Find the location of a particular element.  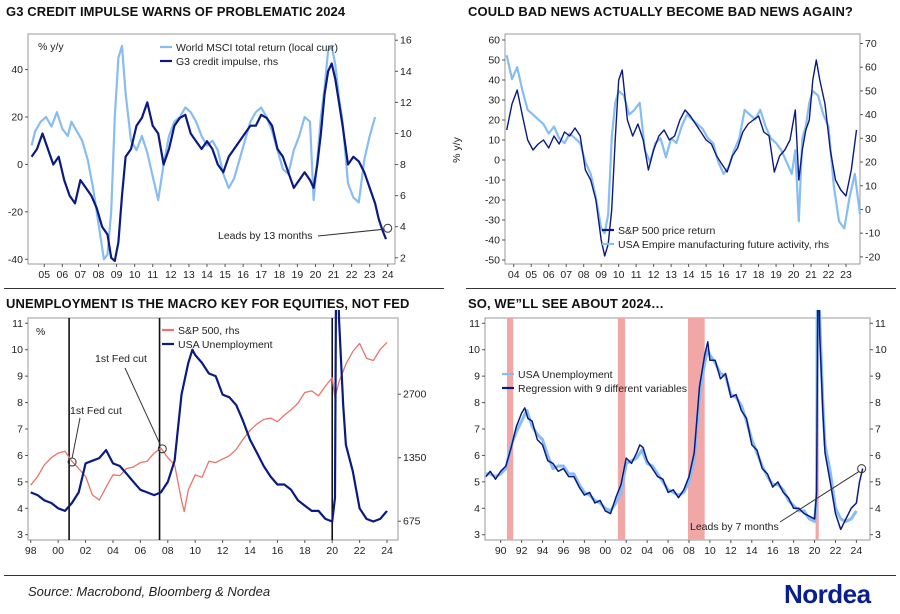

x-tick-label: 19 is located at coordinates (298, 275).